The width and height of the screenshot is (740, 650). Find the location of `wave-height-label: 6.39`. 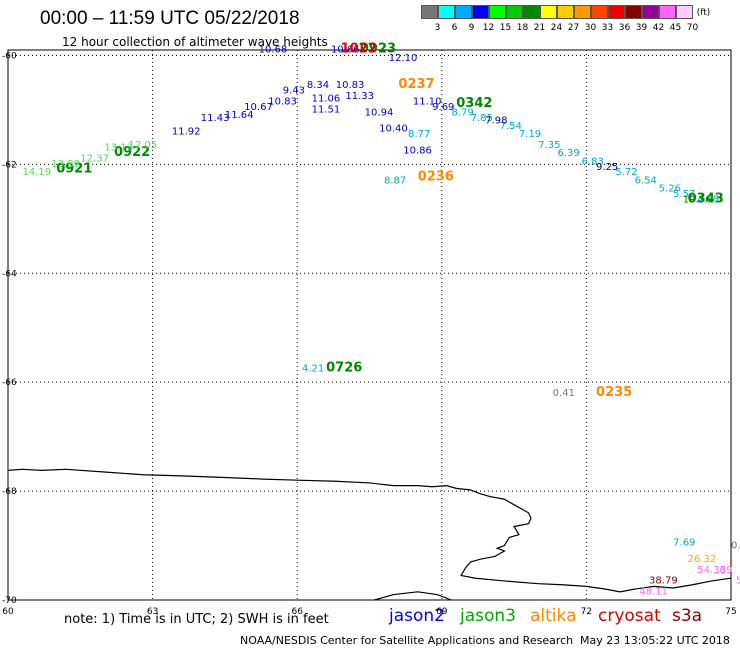

wave-height-label: 6.39 is located at coordinates (568, 153).